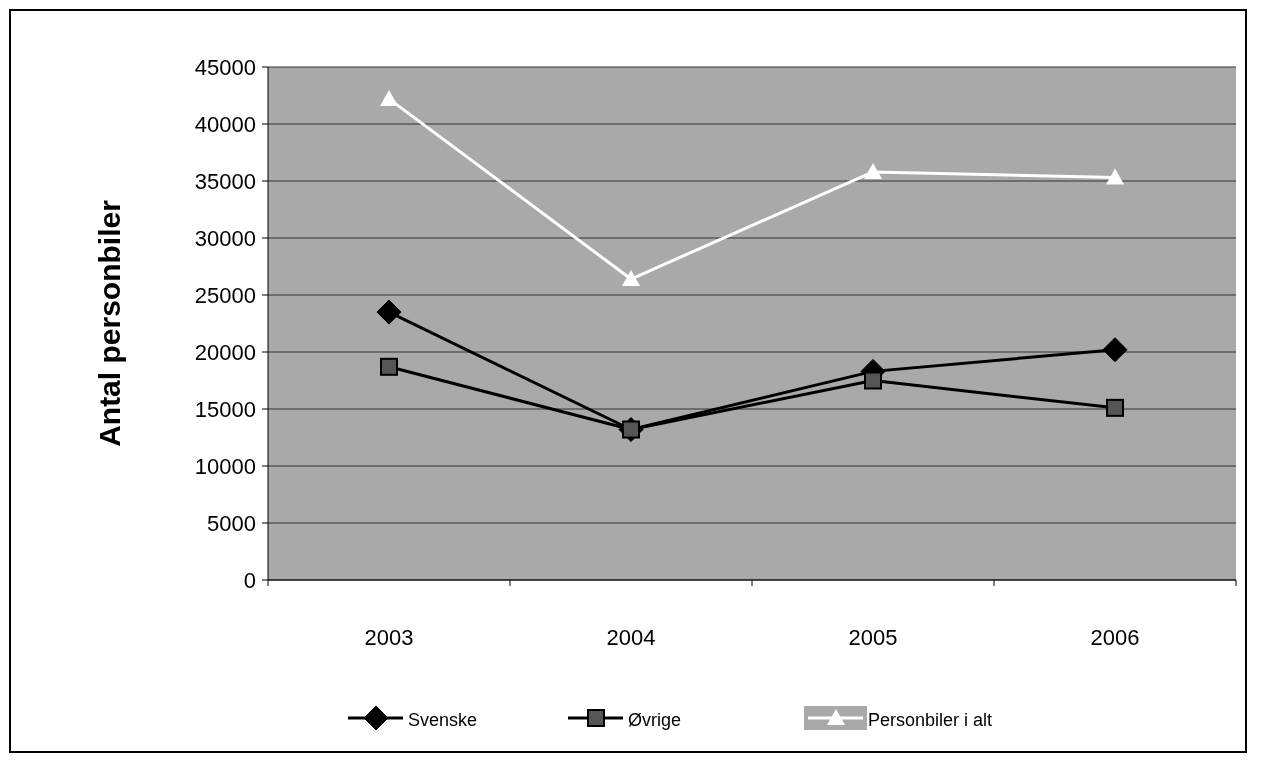  What do you see at coordinates (443, 720) in the screenshot?
I see `legend-label: Svenske` at bounding box center [443, 720].